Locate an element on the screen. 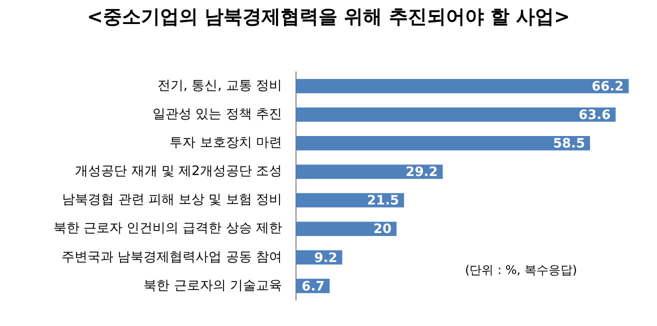 Image resolution: width=657 pixels, height=326 pixels. y-tick-label: 북한 근로자 인건비의 급격한 상승 제한 is located at coordinates (167, 228).